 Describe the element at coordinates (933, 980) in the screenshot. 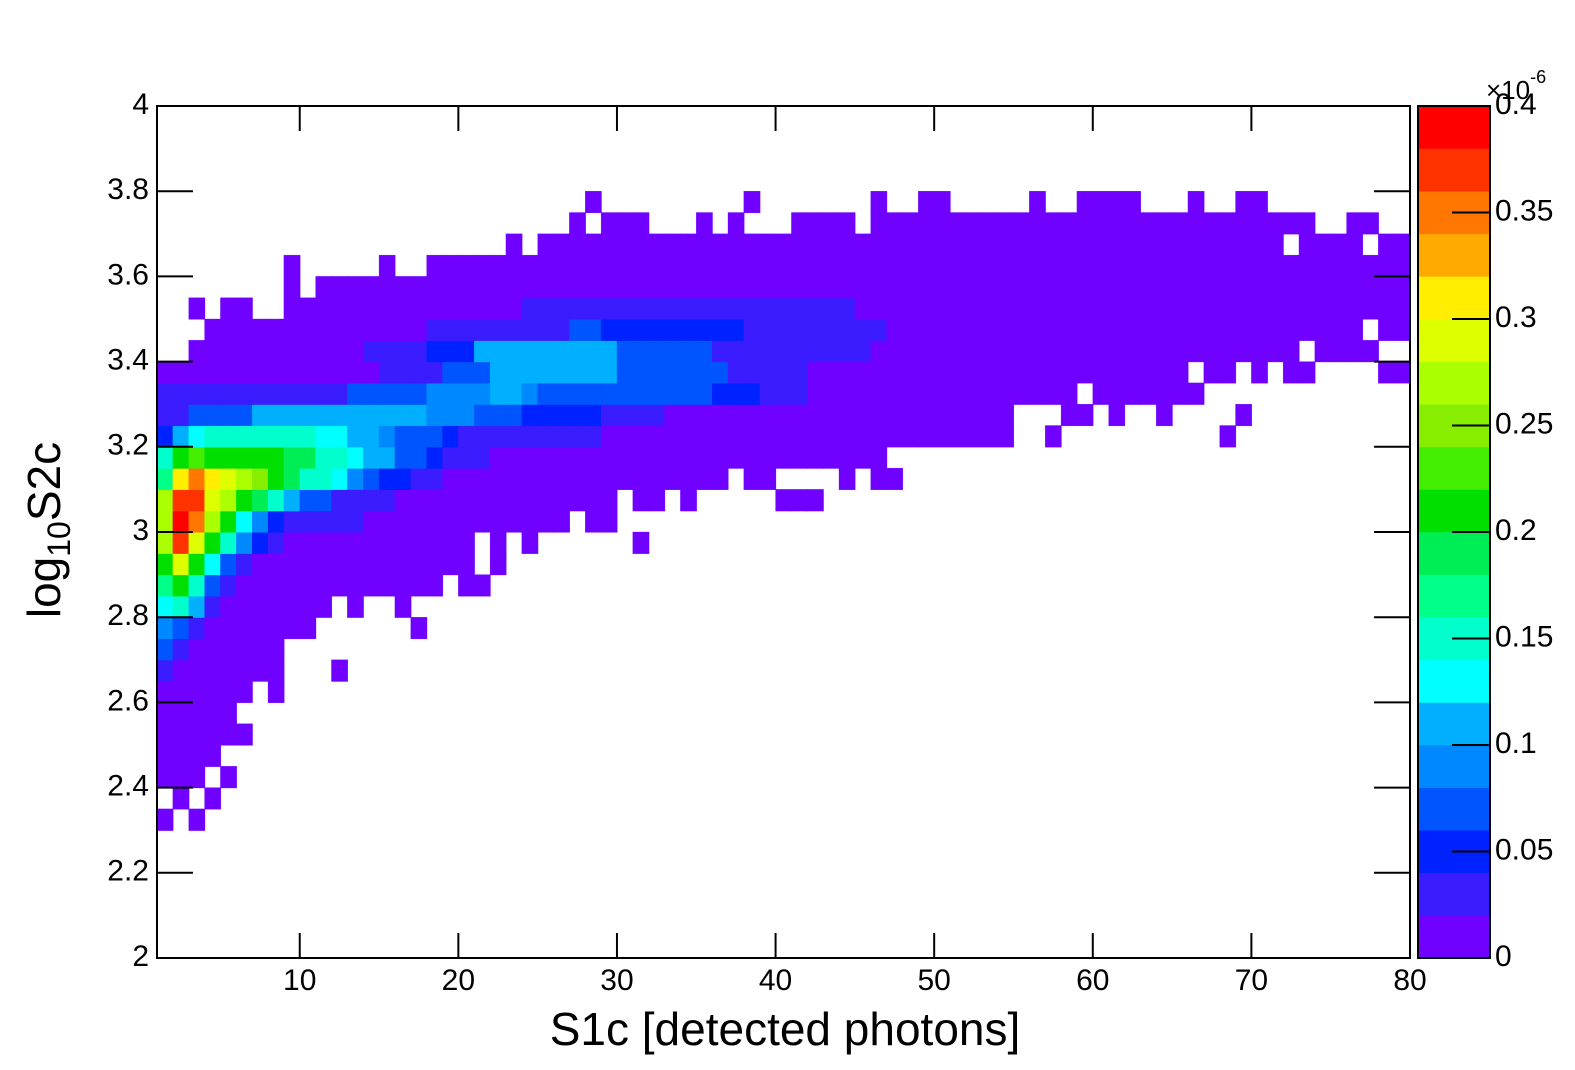

I see `x-tick-label: 50` at that location.